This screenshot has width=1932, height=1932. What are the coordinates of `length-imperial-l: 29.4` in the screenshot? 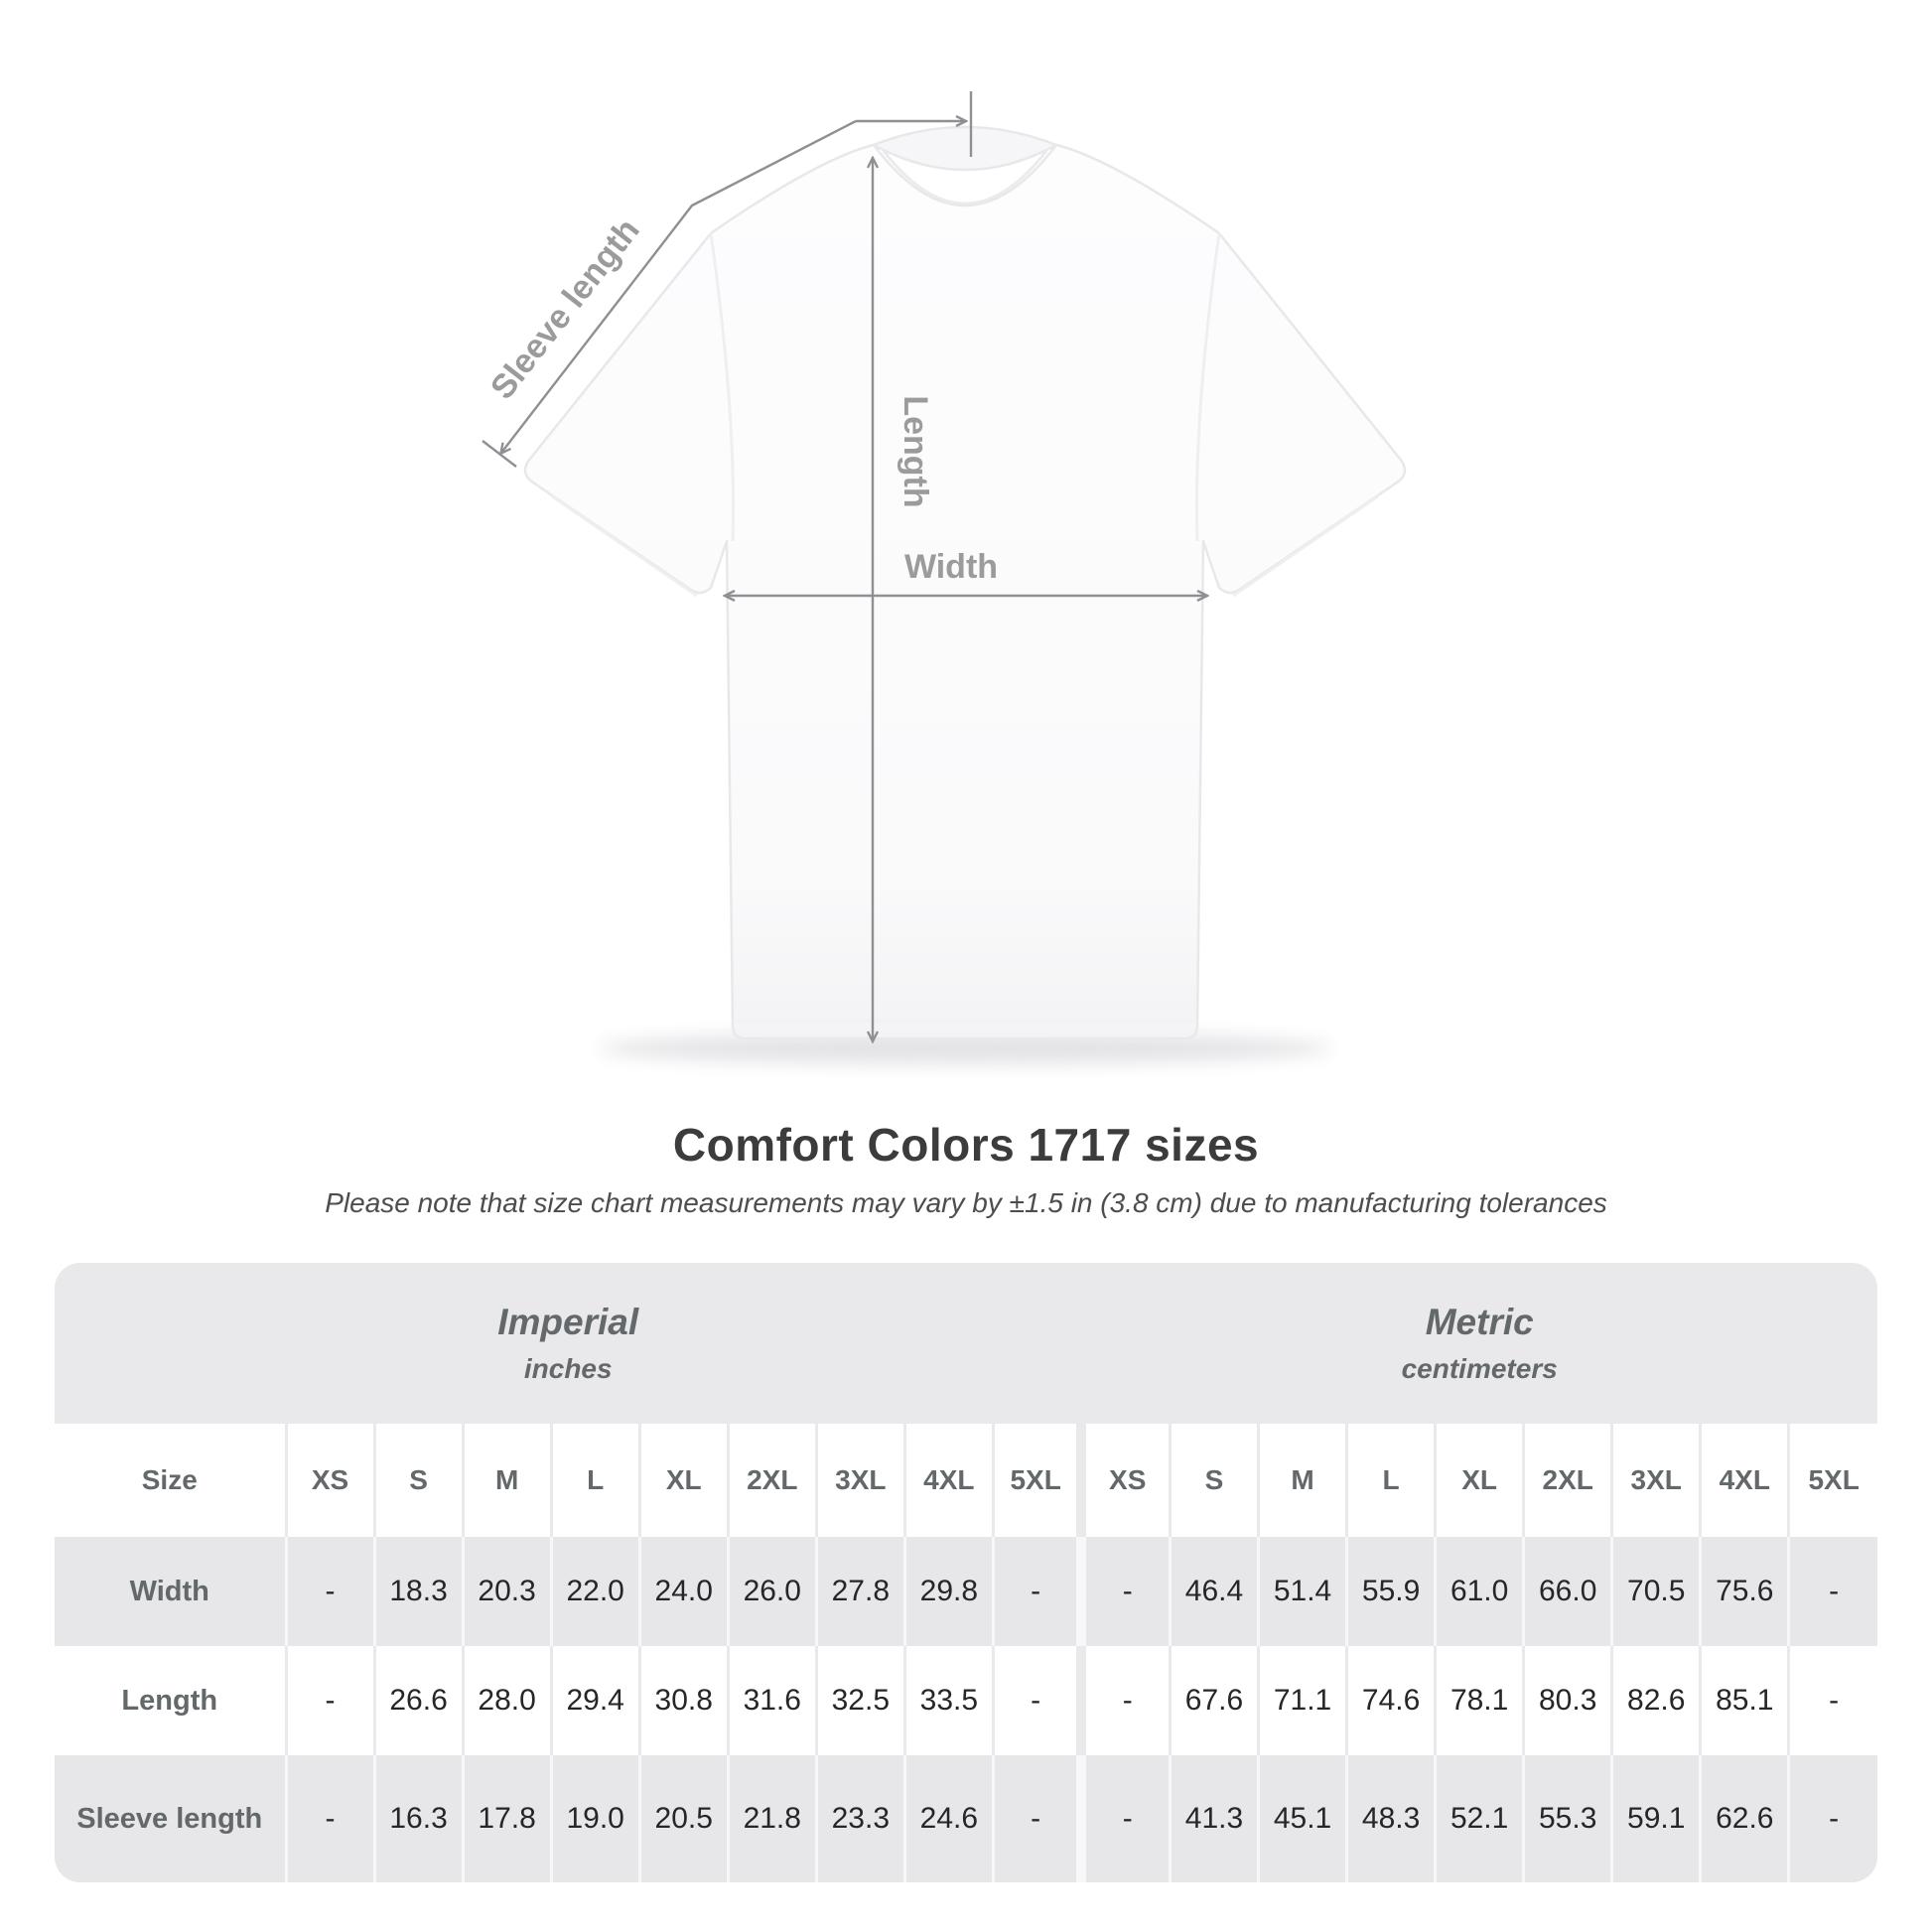 It's located at (594, 1701).